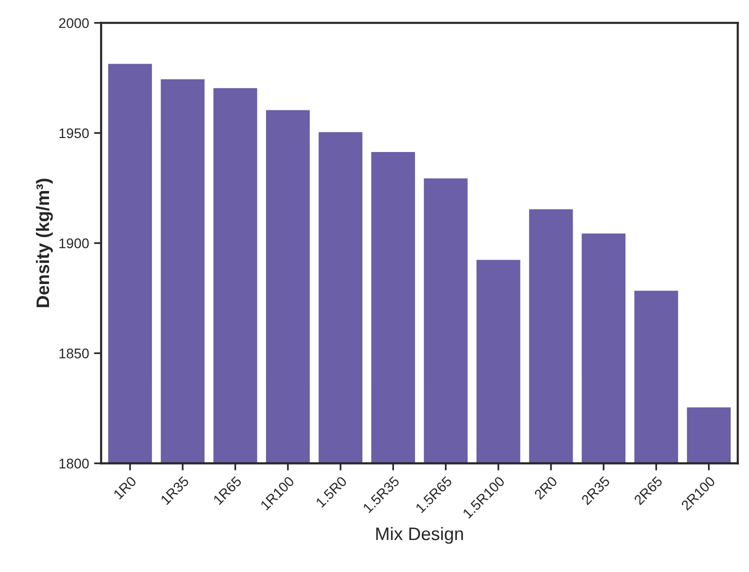  What do you see at coordinates (44, 243) in the screenshot?
I see `y-axis-title: Density (kg/m³)` at bounding box center [44, 243].